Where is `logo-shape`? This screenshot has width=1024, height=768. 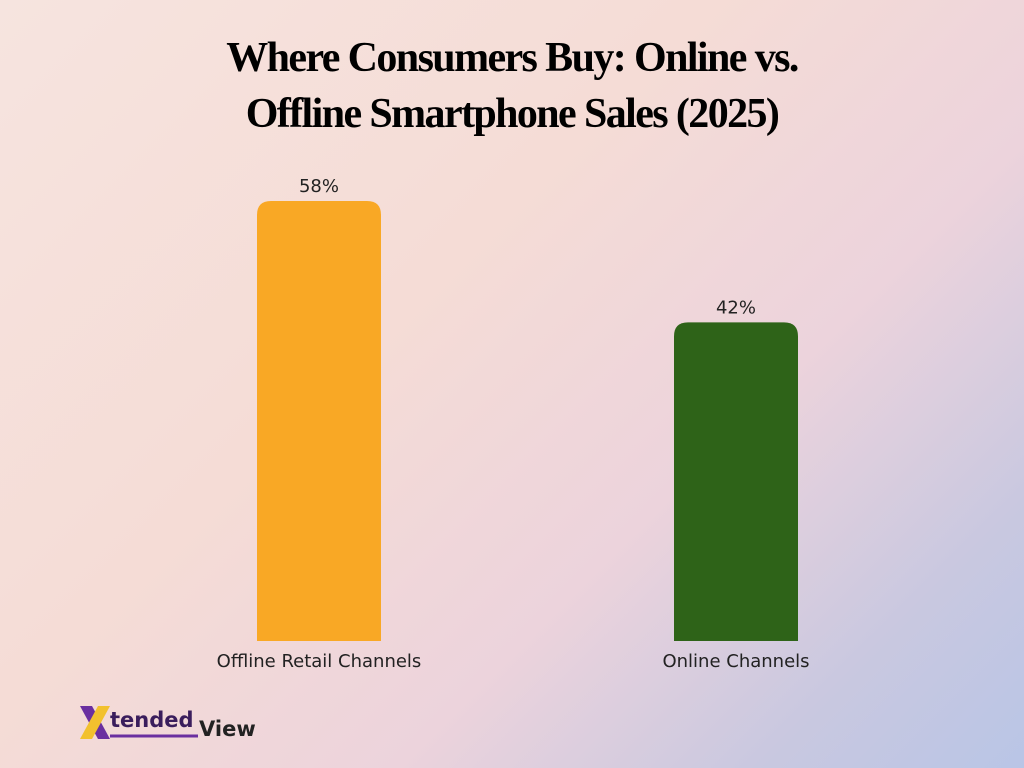
logo-shape is located at coordinates (95, 722).